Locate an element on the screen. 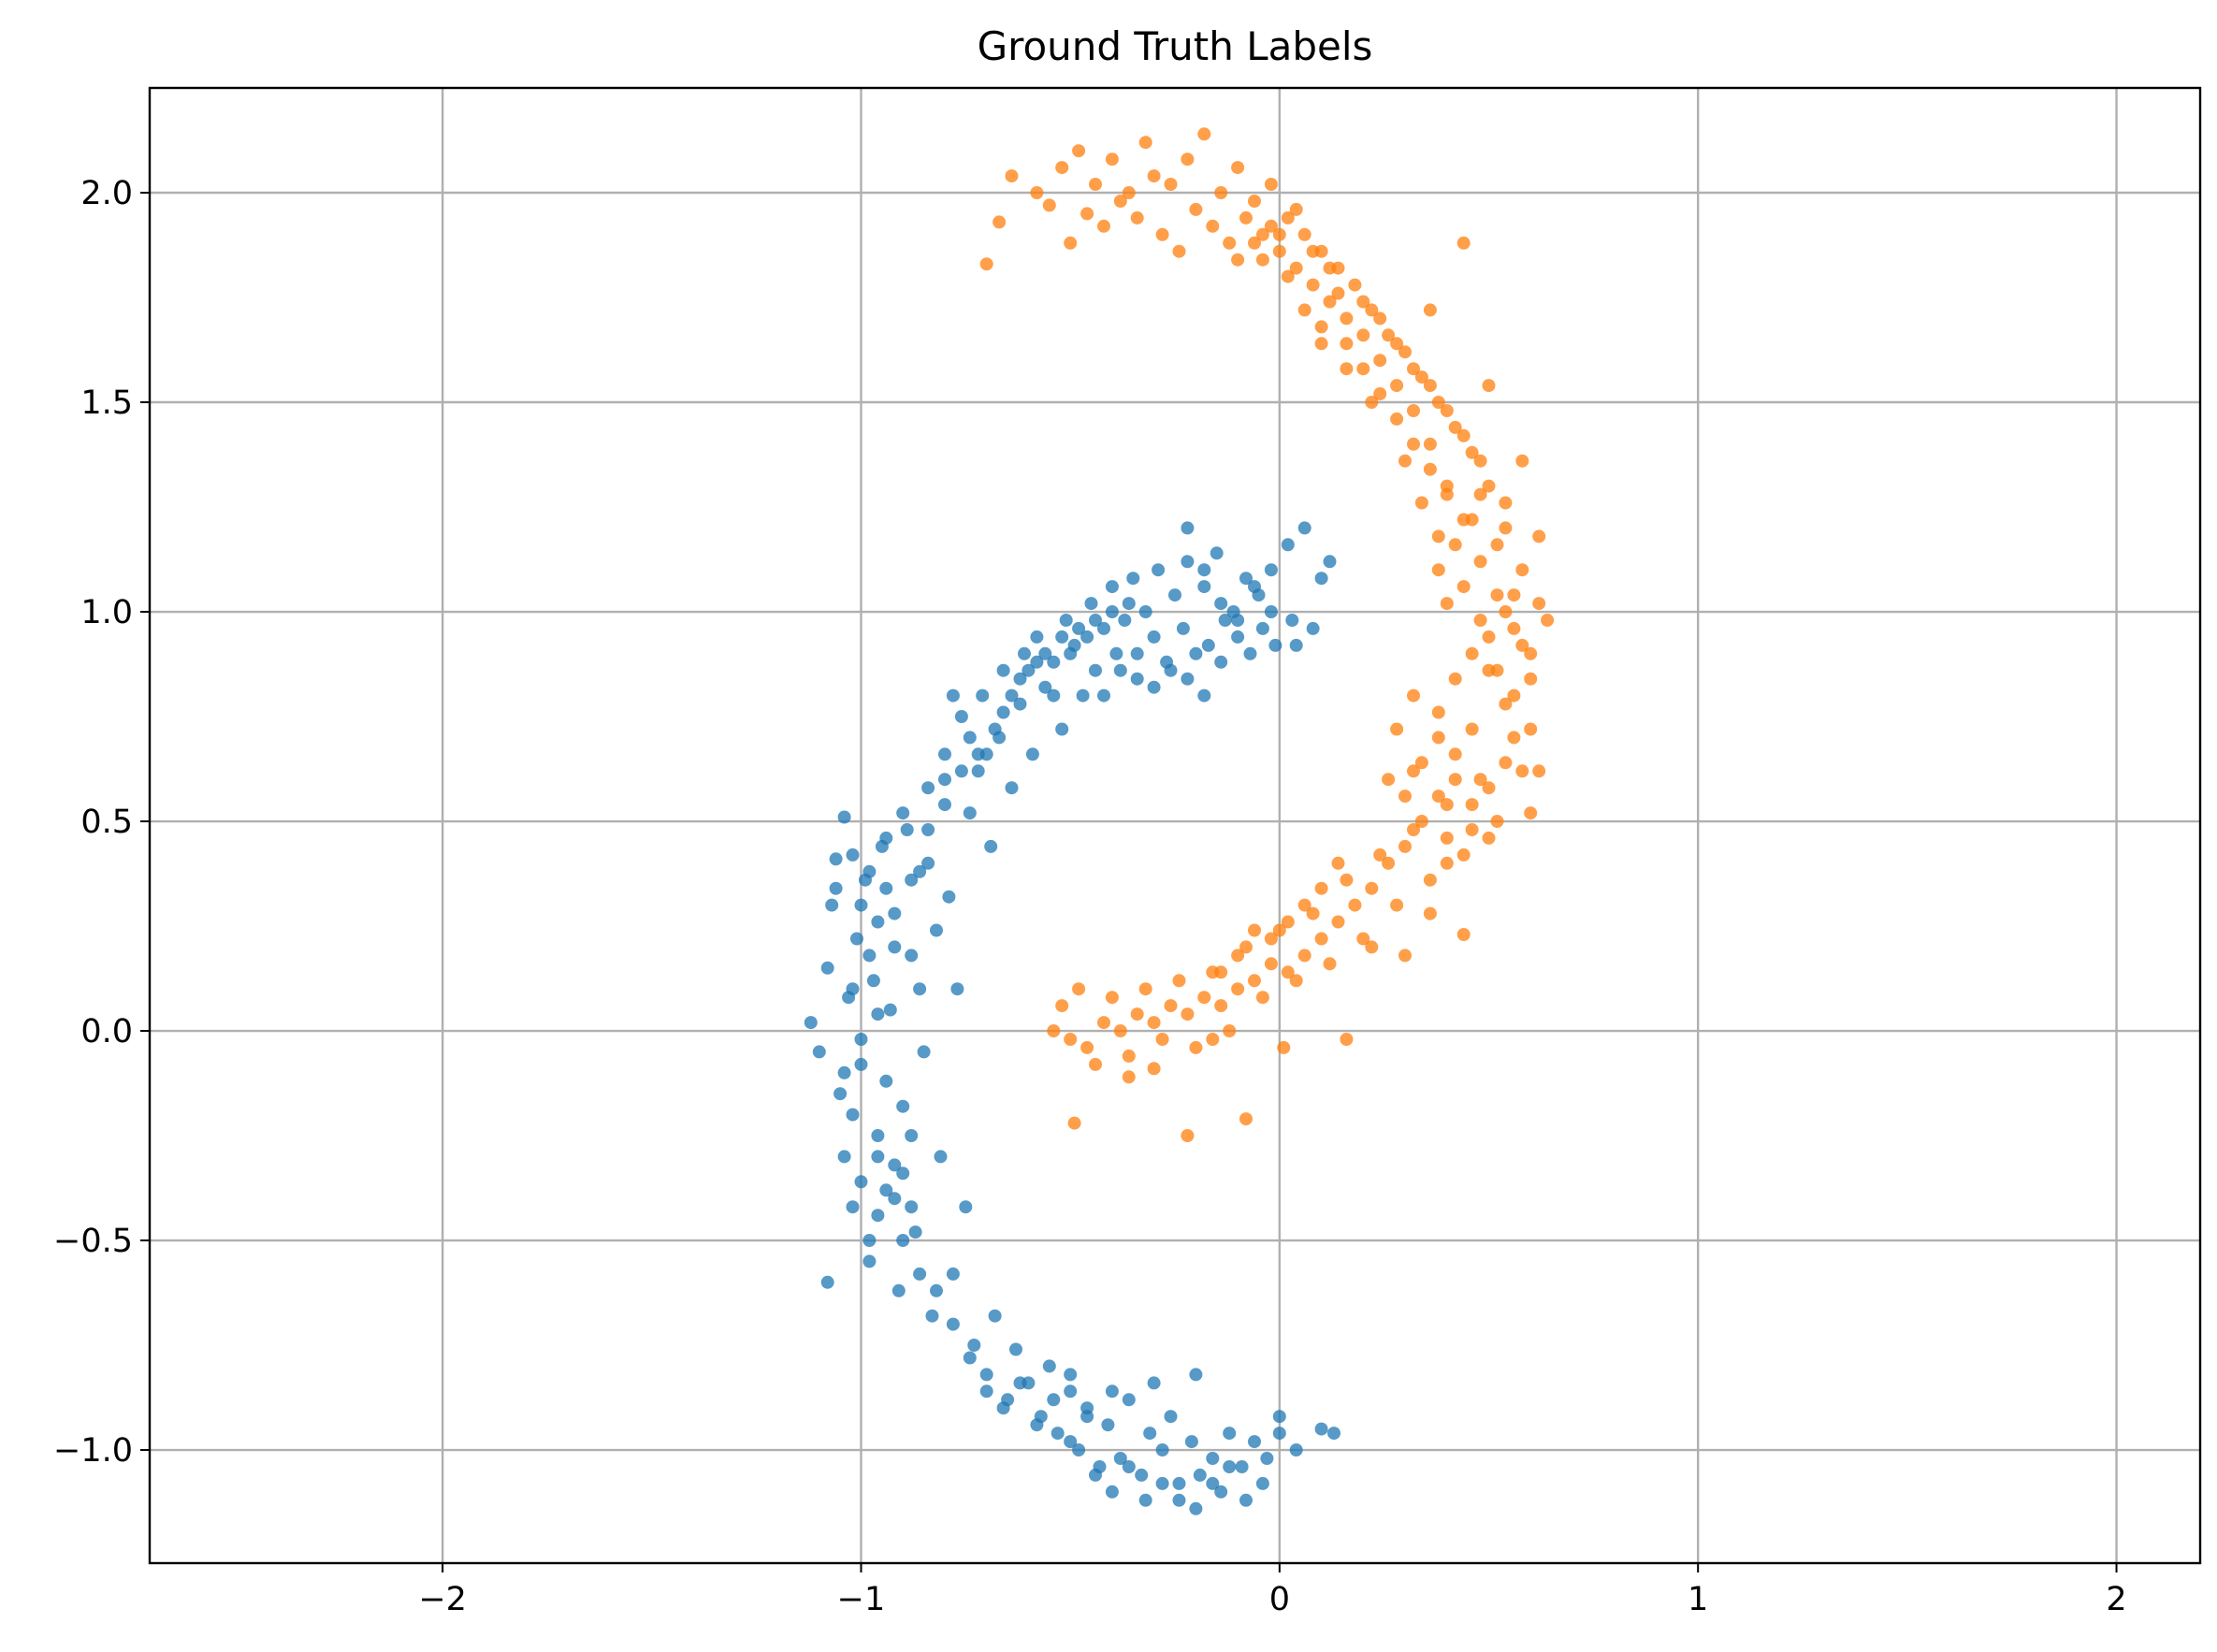 The image size is (2217, 1652). y-tick-label: 1.0 is located at coordinates (106, 612).